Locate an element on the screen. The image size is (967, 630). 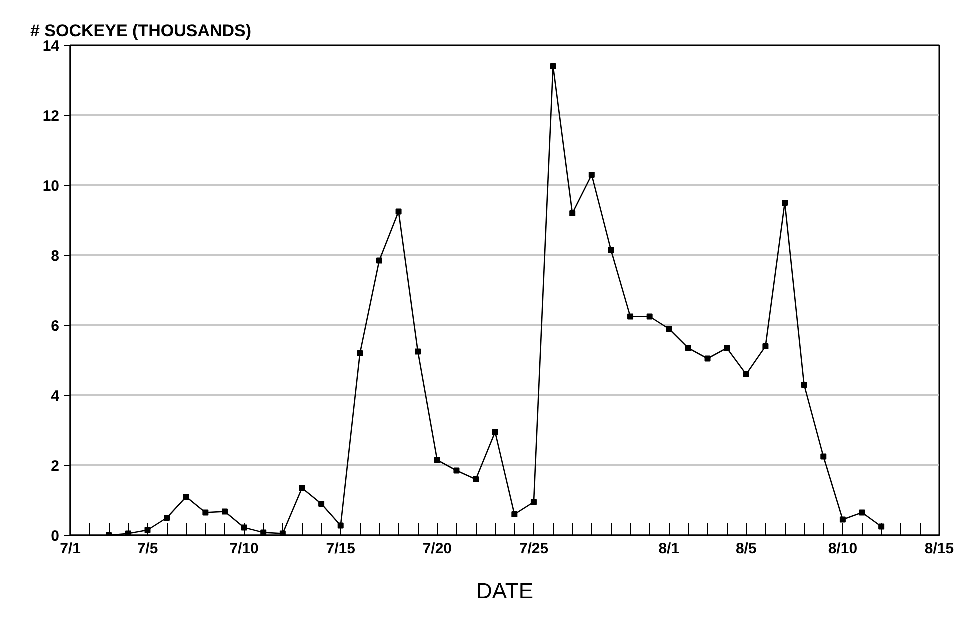
x-tick-label: 7/15 is located at coordinates (341, 549).